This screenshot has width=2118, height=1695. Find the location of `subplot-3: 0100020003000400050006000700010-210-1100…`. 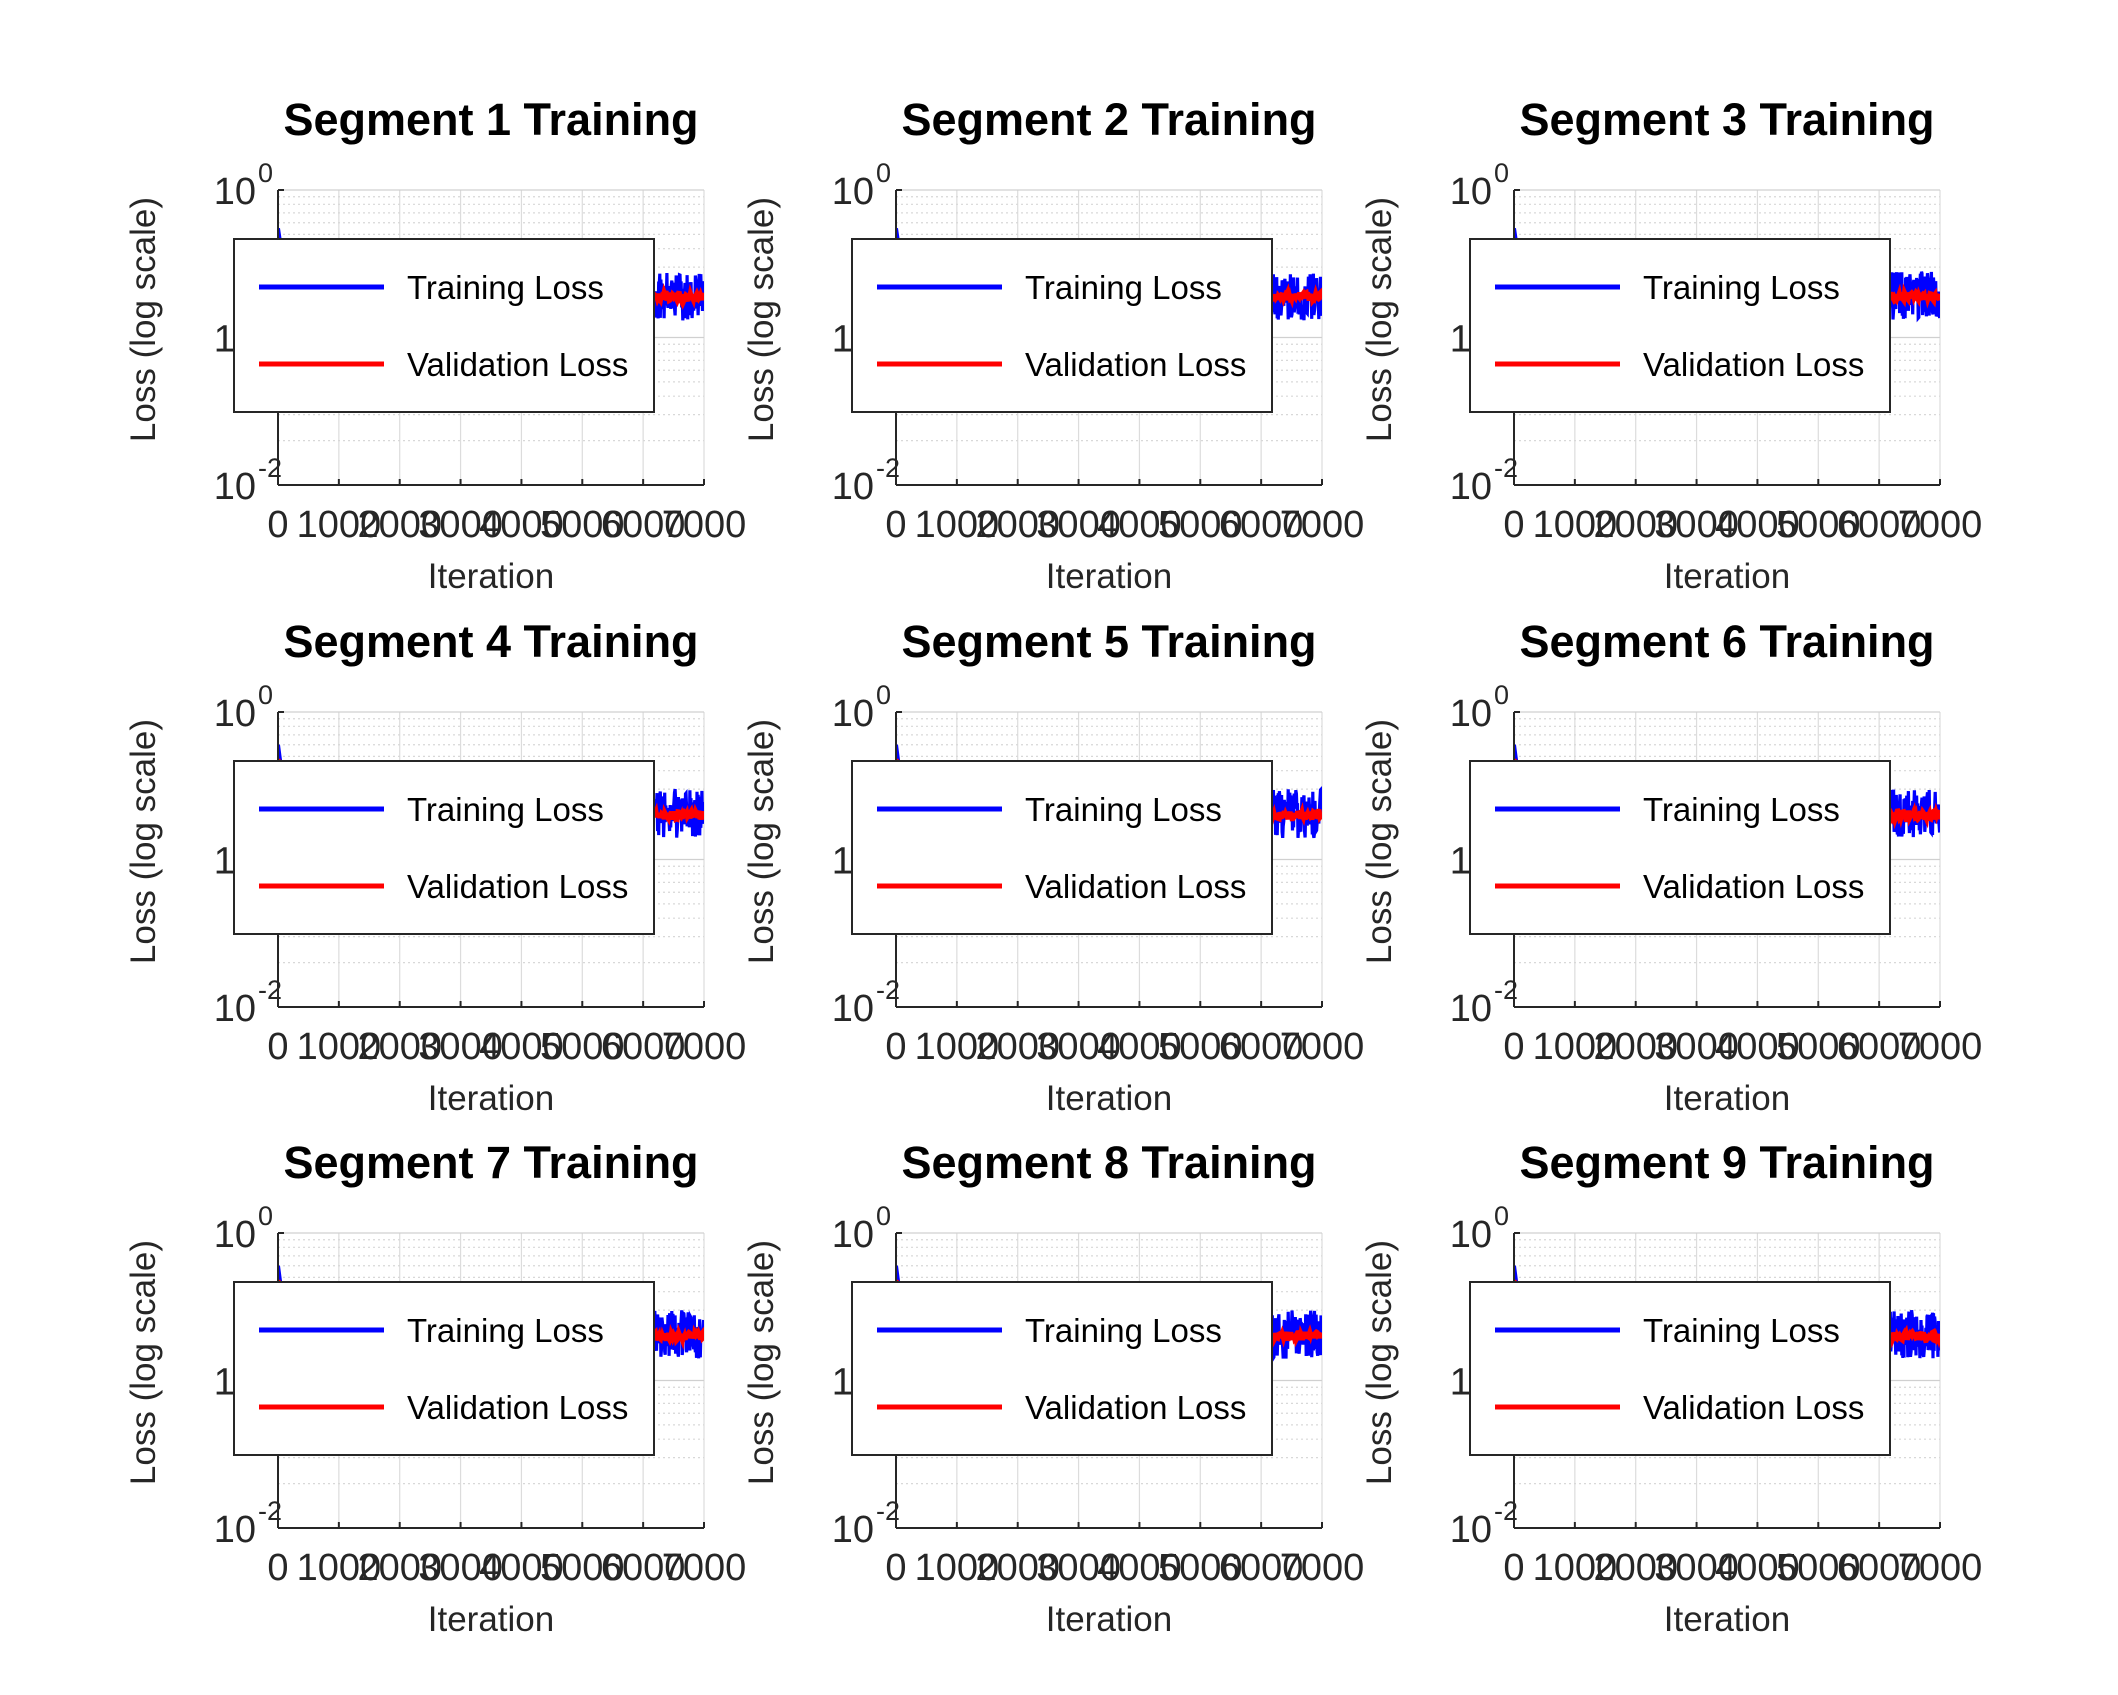

subplot-3: 0100020003000400050006000700010-210-1100… is located at coordinates (1671, 345).